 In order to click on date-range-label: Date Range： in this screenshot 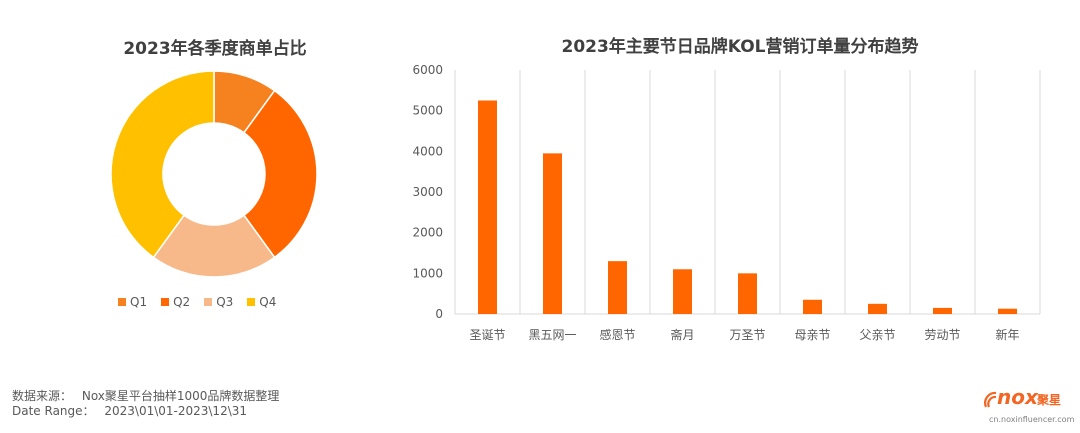, I will do `click(53, 411)`.